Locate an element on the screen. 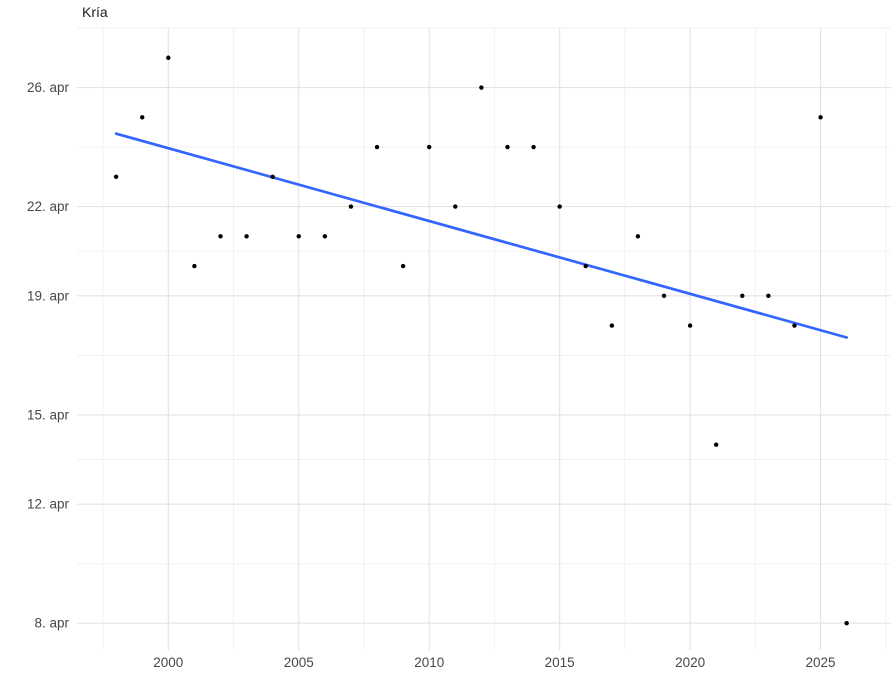 The image size is (891, 699). x-axis-tick-label: 2020 is located at coordinates (690, 662).